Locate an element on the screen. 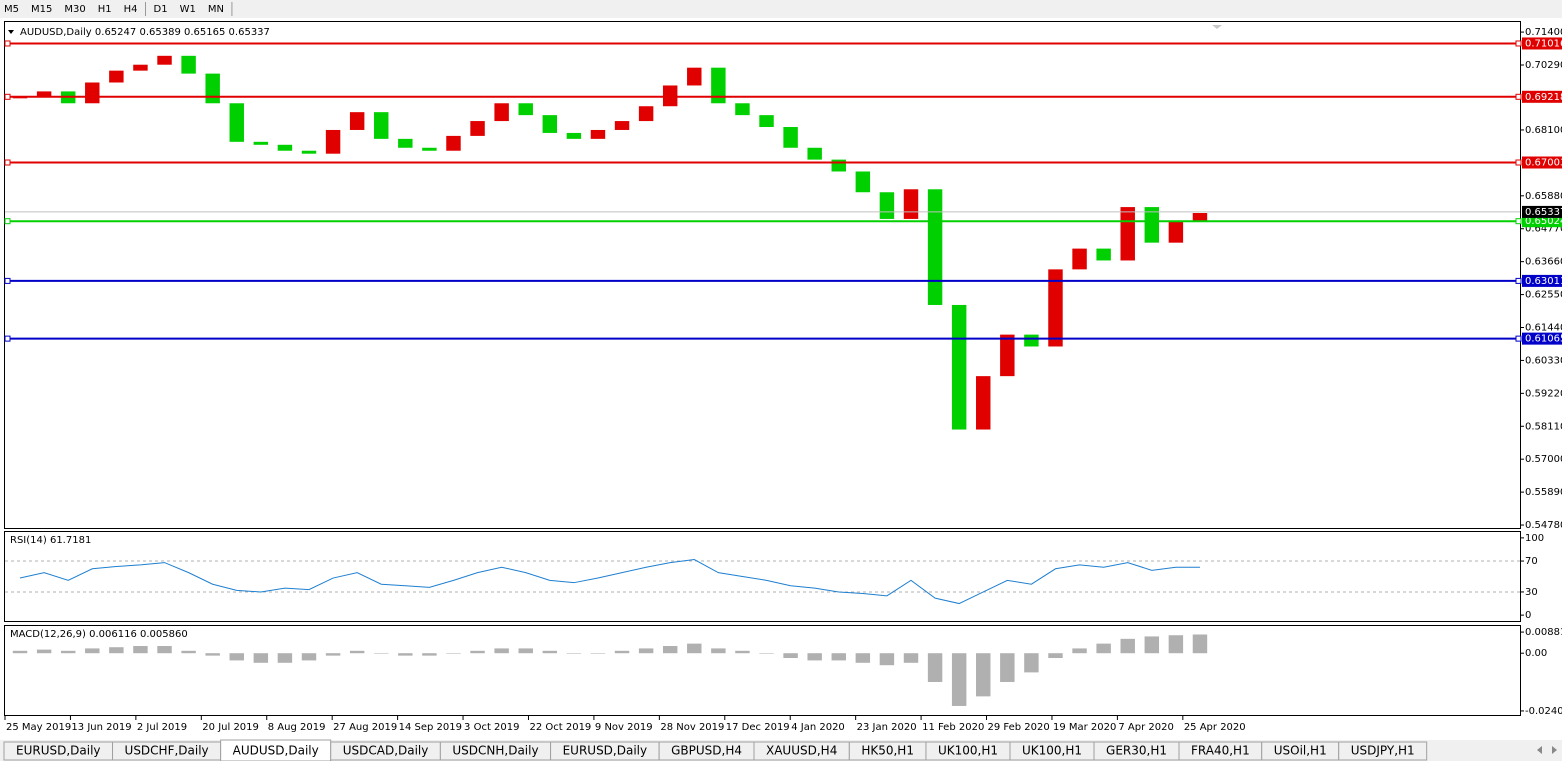 This screenshot has width=1562, height=765. timeframe-button: D1 is located at coordinates (161, 9).